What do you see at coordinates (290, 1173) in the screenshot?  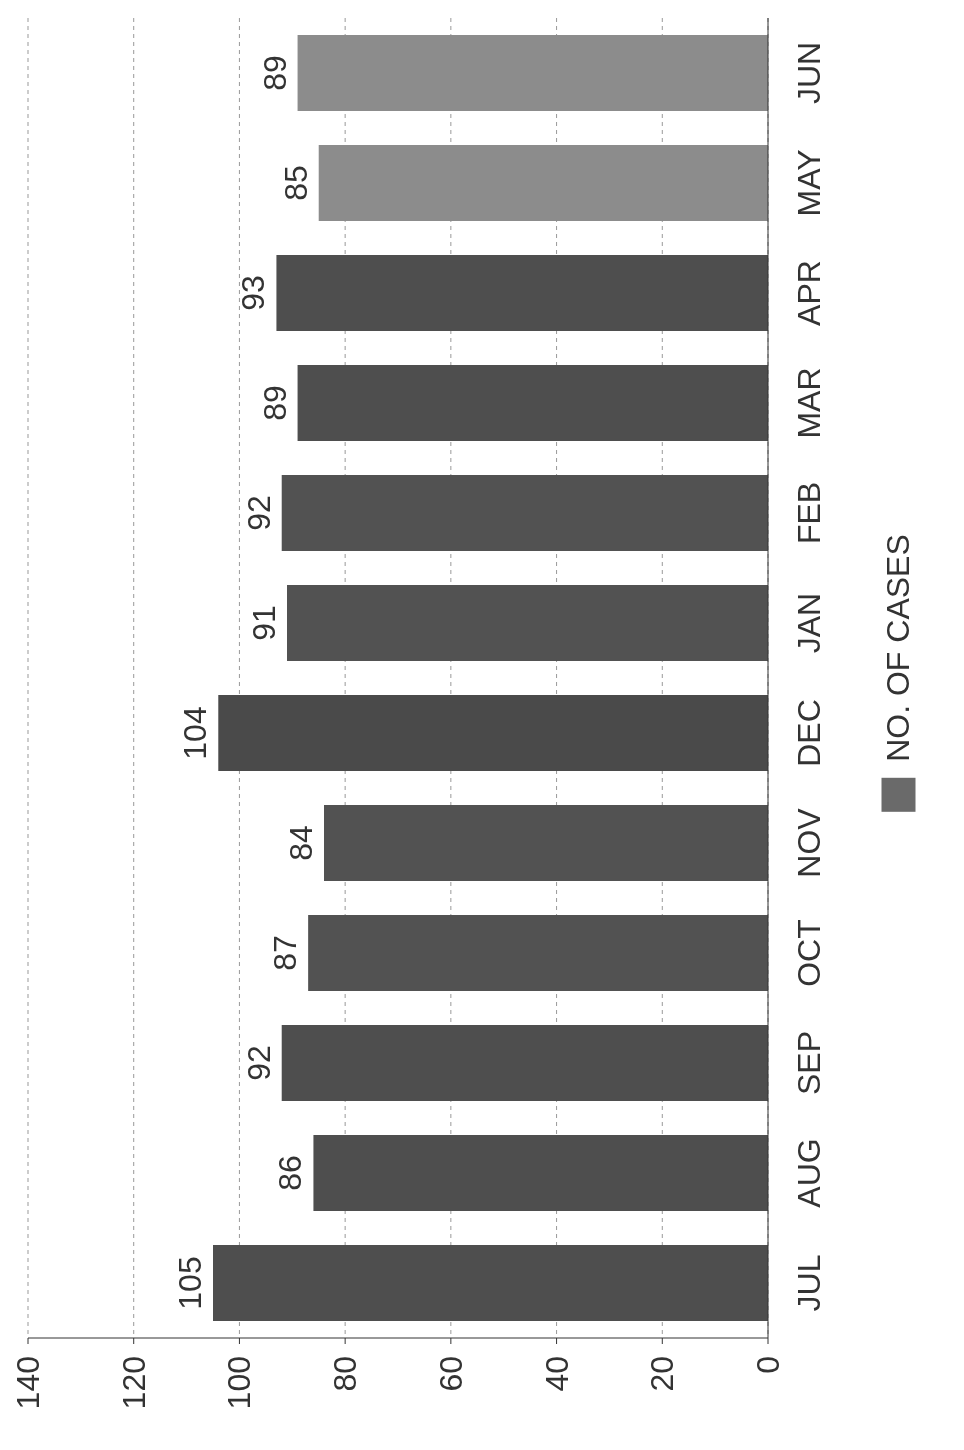 I see `data-label: 86` at bounding box center [290, 1173].